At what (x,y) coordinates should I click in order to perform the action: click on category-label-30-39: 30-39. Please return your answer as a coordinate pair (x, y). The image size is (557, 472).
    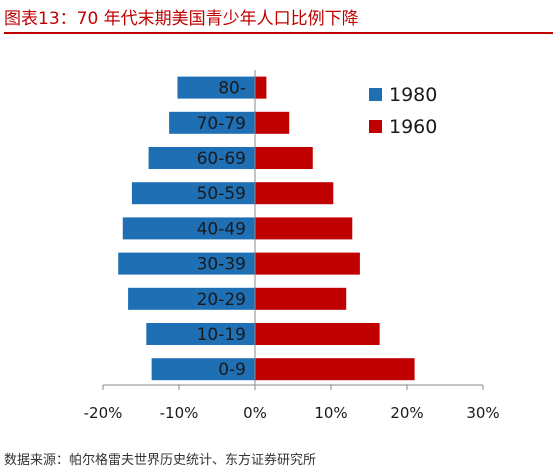
    Looking at the image, I should click on (221, 265).